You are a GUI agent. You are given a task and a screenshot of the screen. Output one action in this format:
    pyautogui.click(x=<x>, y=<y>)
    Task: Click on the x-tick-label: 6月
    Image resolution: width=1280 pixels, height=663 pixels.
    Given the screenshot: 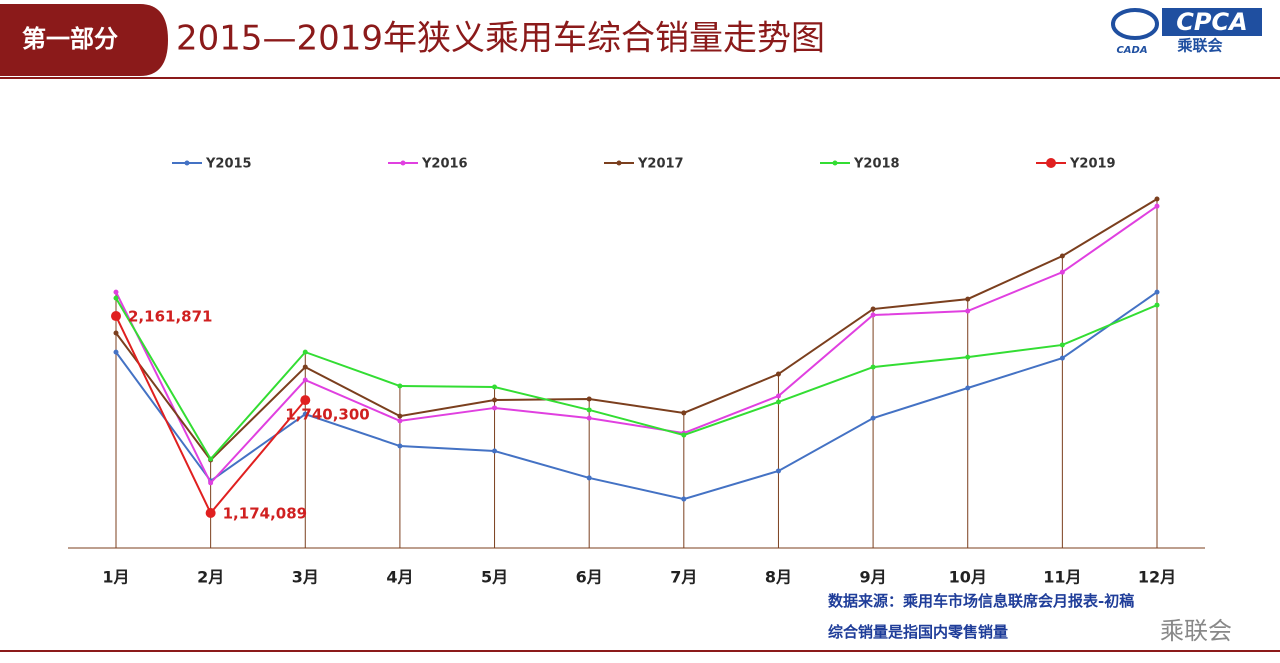 What is the action you would take?
    pyautogui.click(x=589, y=577)
    